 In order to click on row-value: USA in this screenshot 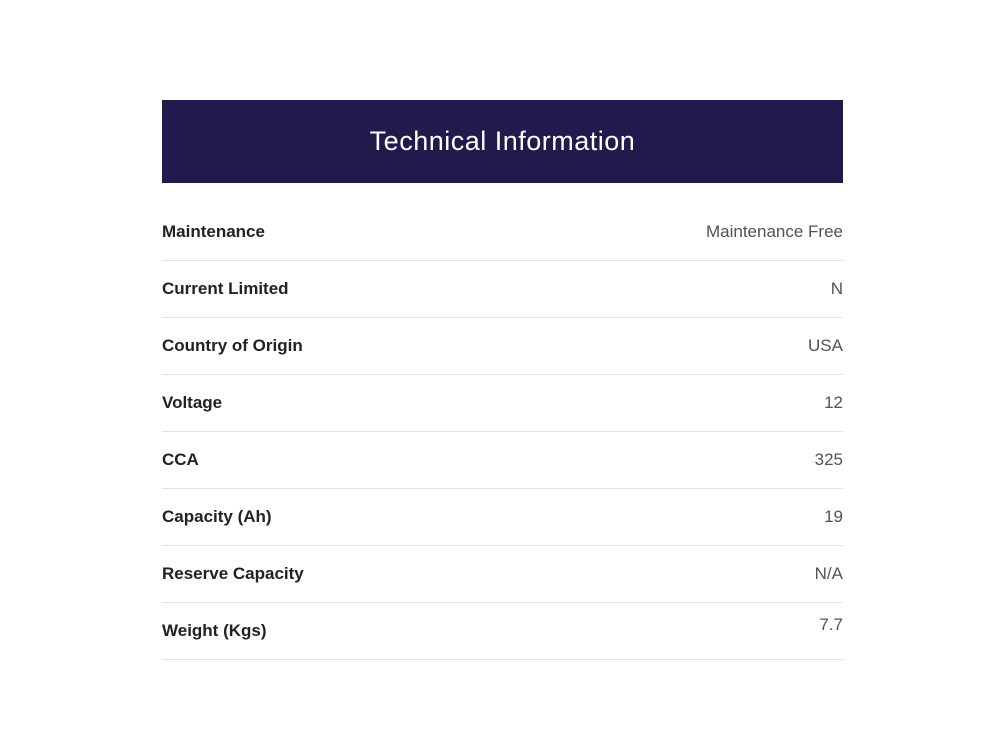, I will do `click(825, 345)`.